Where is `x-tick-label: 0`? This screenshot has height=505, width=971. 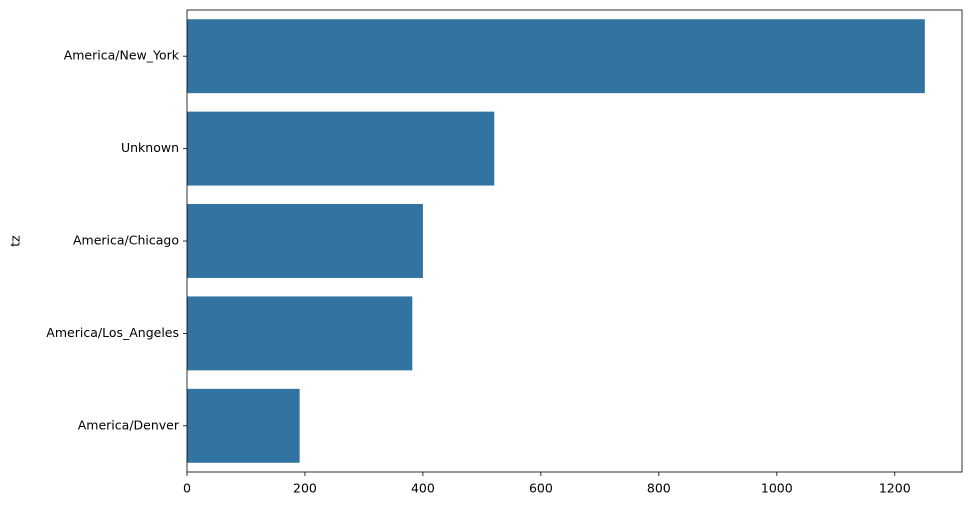
x-tick-label: 0 is located at coordinates (187, 488).